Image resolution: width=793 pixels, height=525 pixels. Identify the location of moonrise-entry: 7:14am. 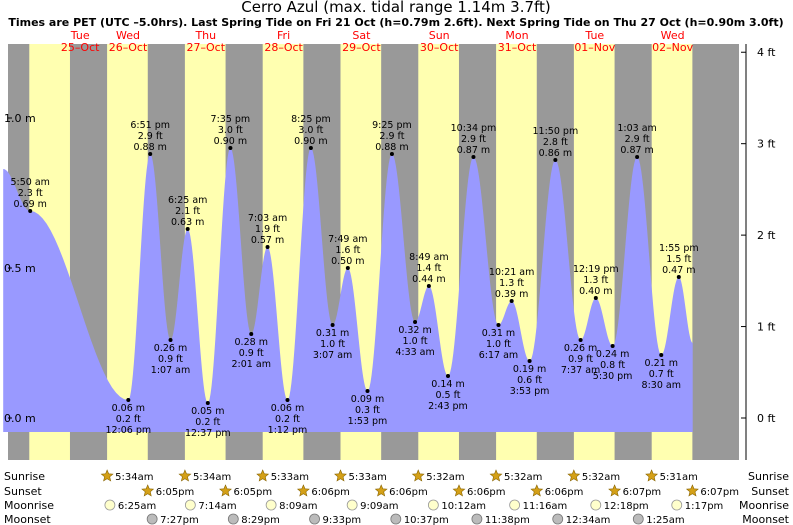
(210, 505).